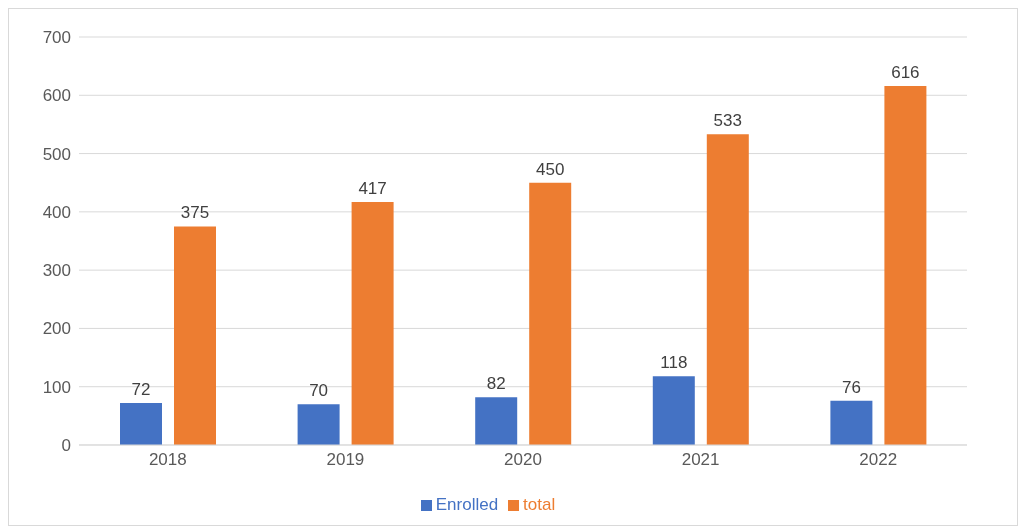 The height and width of the screenshot is (526, 1023). I want to click on x-tick-label: 2020, so click(523, 460).